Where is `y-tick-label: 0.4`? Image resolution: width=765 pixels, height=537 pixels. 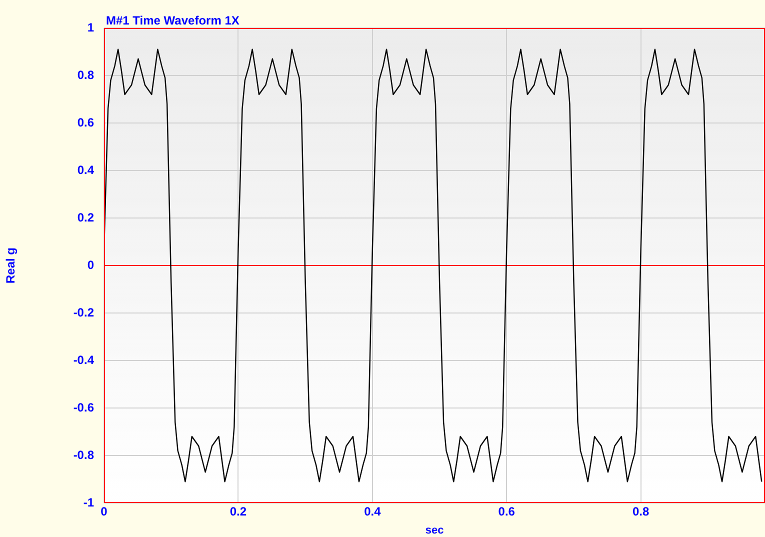 y-tick-label: 0.4 is located at coordinates (85, 169).